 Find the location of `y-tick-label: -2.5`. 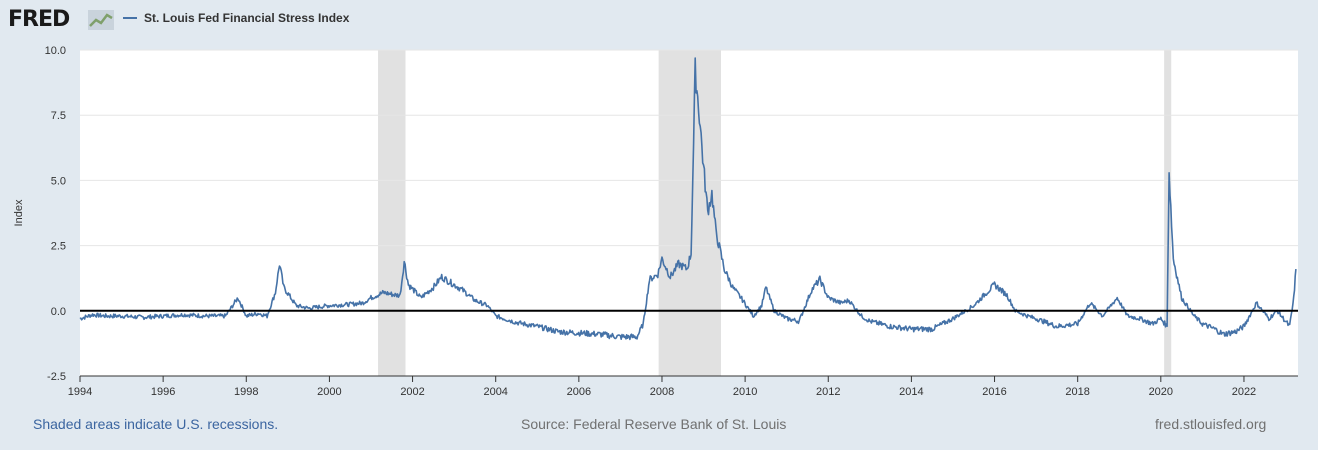

y-tick-label: -2.5 is located at coordinates (56, 377).